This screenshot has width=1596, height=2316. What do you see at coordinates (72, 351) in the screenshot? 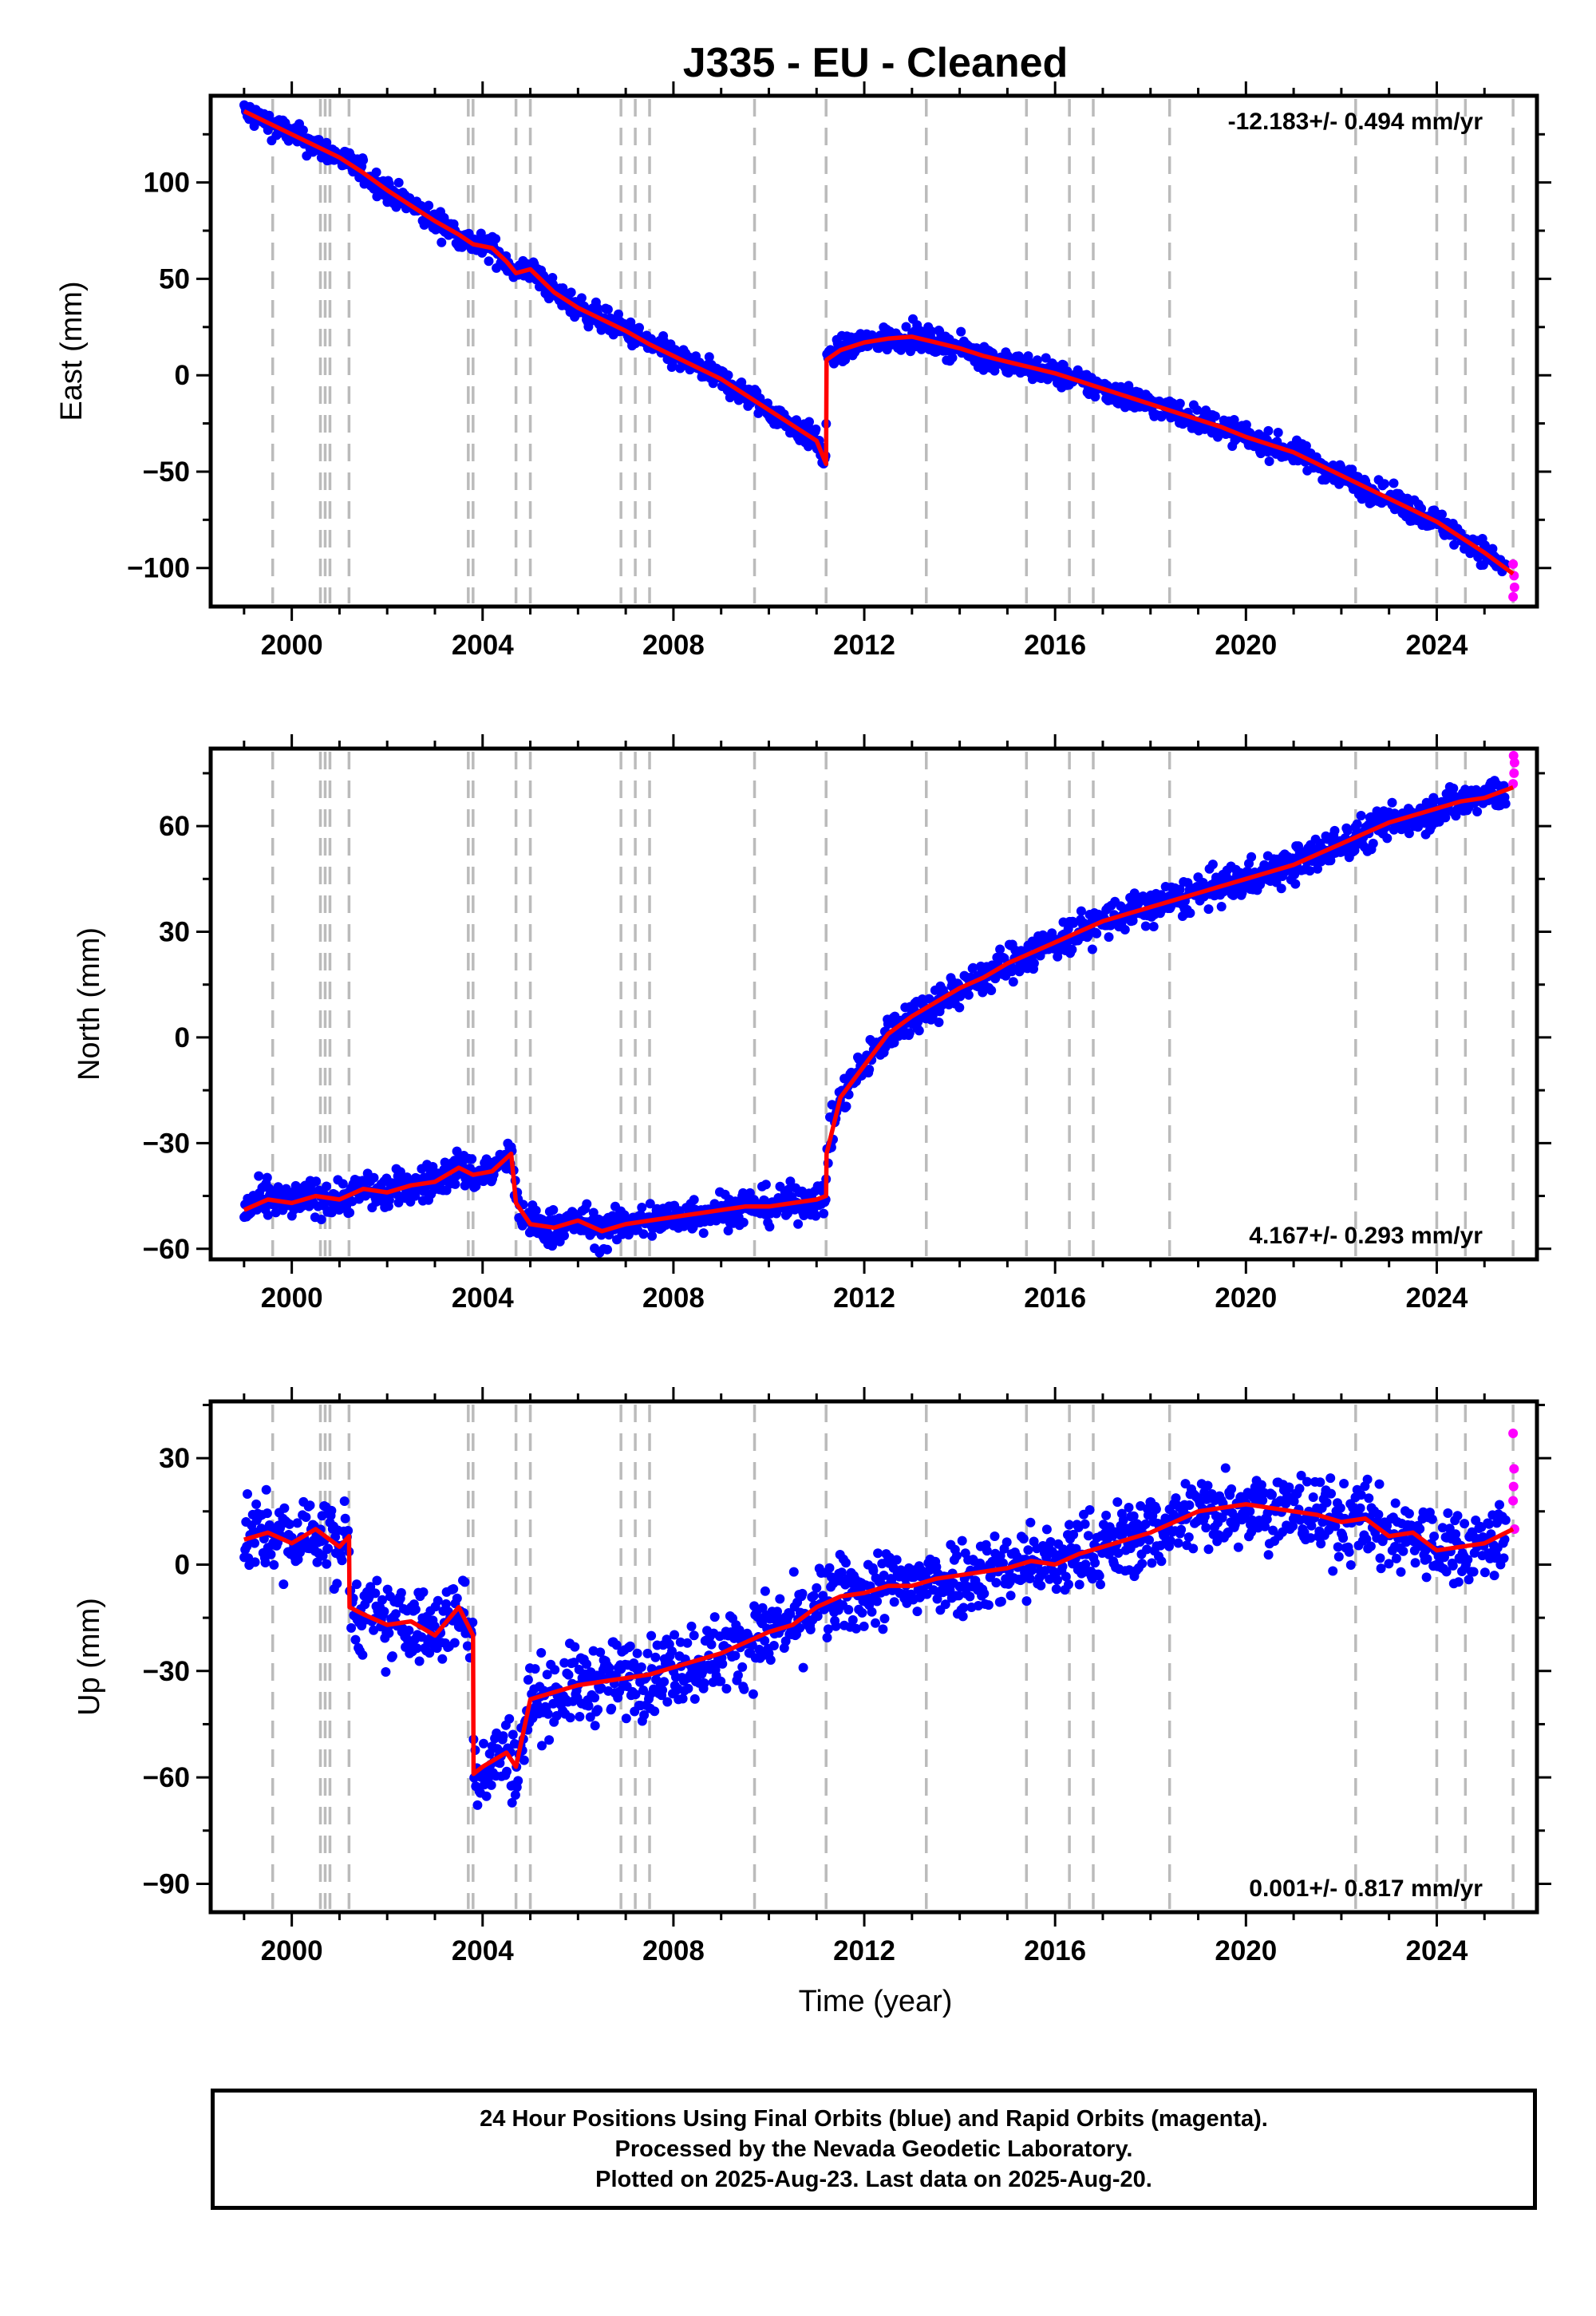
I see `y-axis-label: East (mm)` at bounding box center [72, 351].